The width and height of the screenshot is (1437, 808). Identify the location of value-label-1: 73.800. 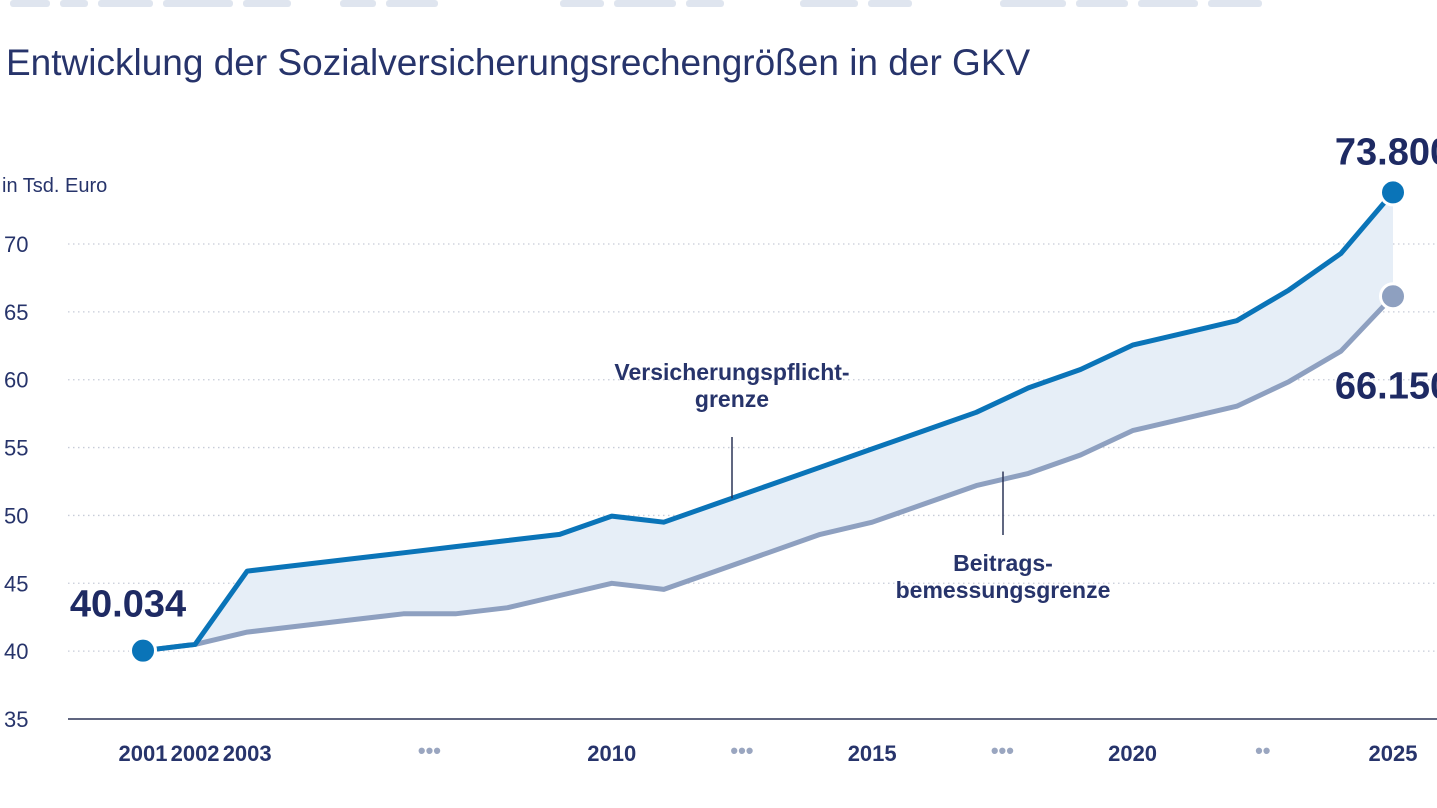
(1386, 152).